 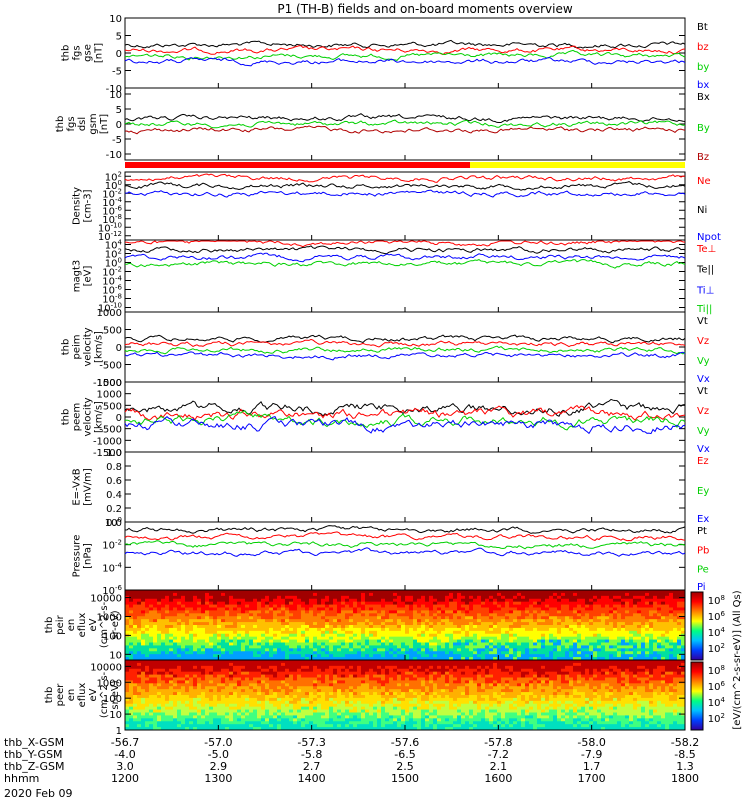 I want to click on series-line, so click(x=405, y=412).